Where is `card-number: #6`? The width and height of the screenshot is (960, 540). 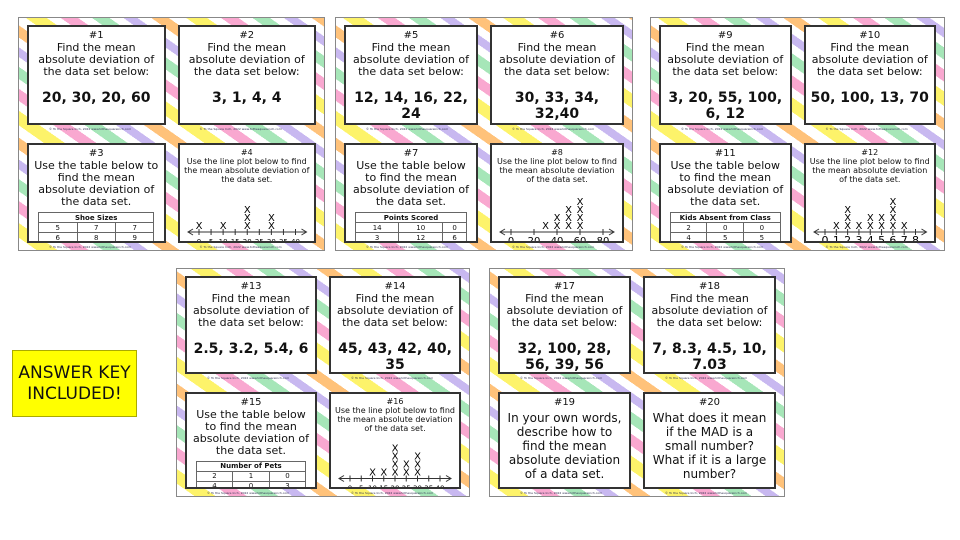 card-number: #6 is located at coordinates (557, 35).